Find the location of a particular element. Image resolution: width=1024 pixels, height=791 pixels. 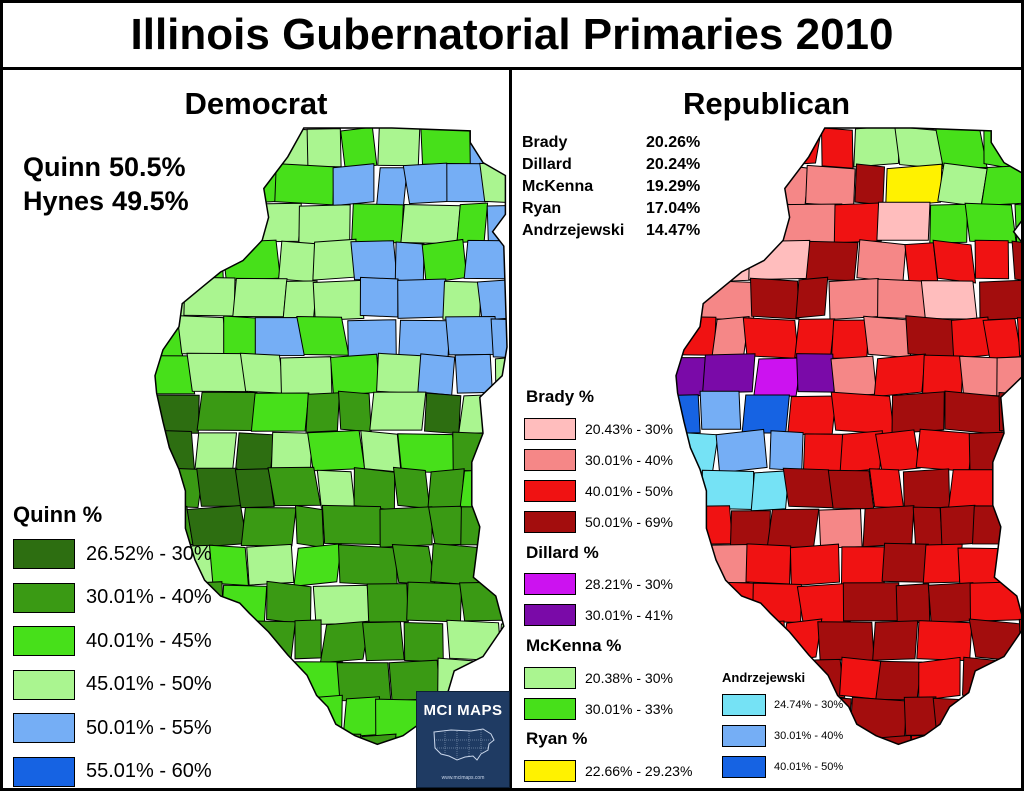

mckenna-legend-title: McKenna % is located at coordinates (574, 645).